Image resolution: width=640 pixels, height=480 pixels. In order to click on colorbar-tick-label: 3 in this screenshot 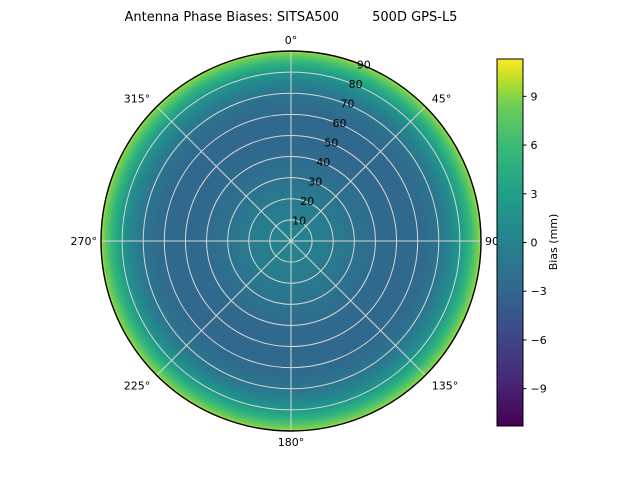, I will do `click(534, 194)`.